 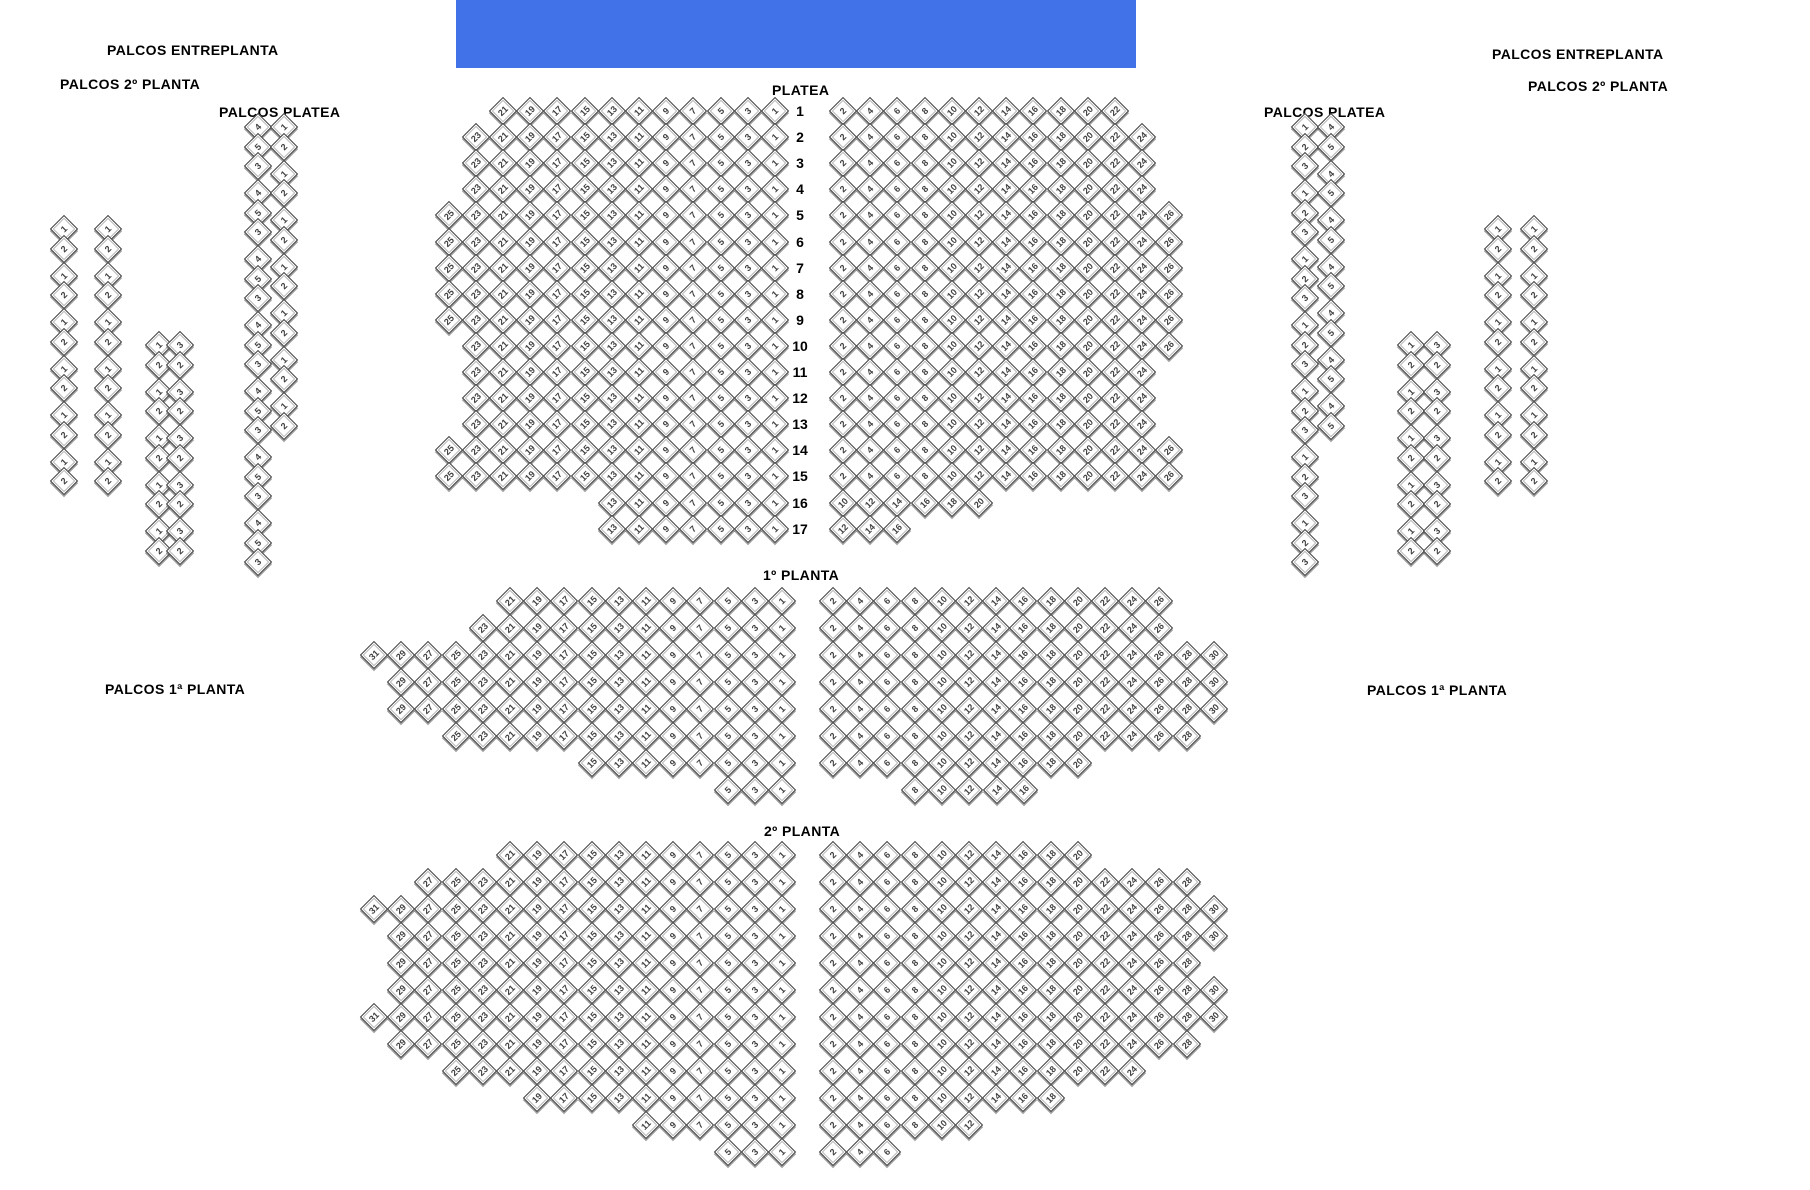 What do you see at coordinates (1411, 364) in the screenshot?
I see `seat-palcos-1-planta-right-col1-g1-2: 2` at bounding box center [1411, 364].